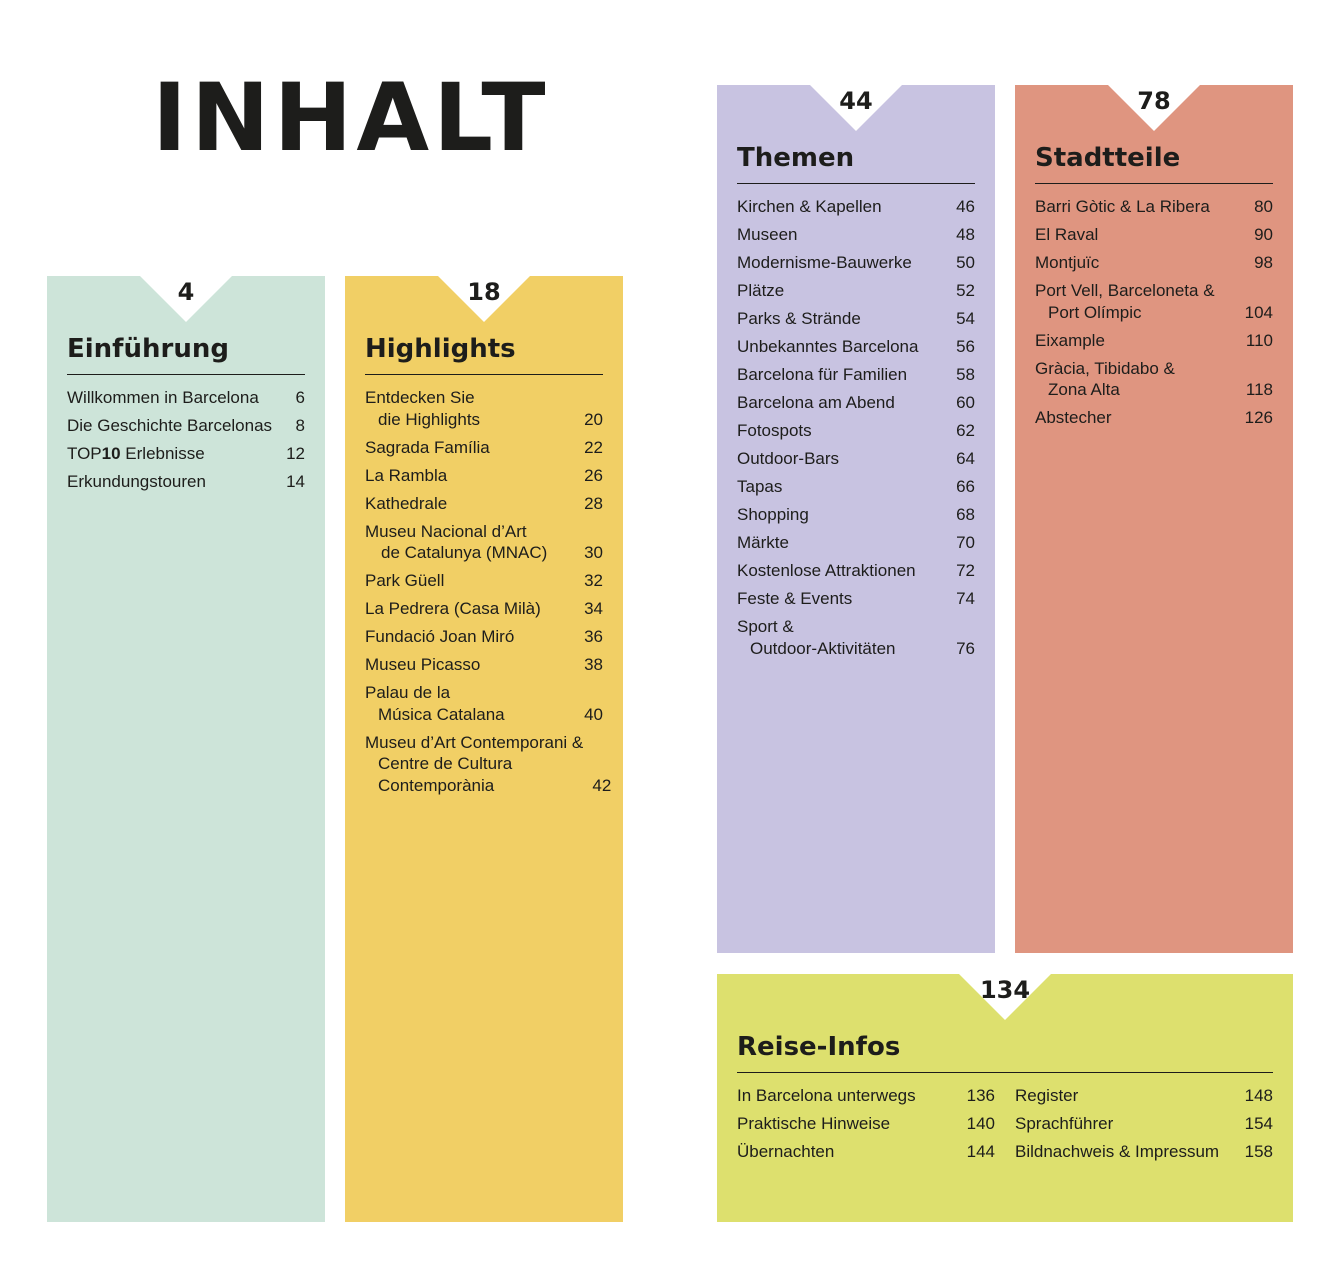  What do you see at coordinates (1258, 1123) in the screenshot?
I see `page-number: 154` at bounding box center [1258, 1123].